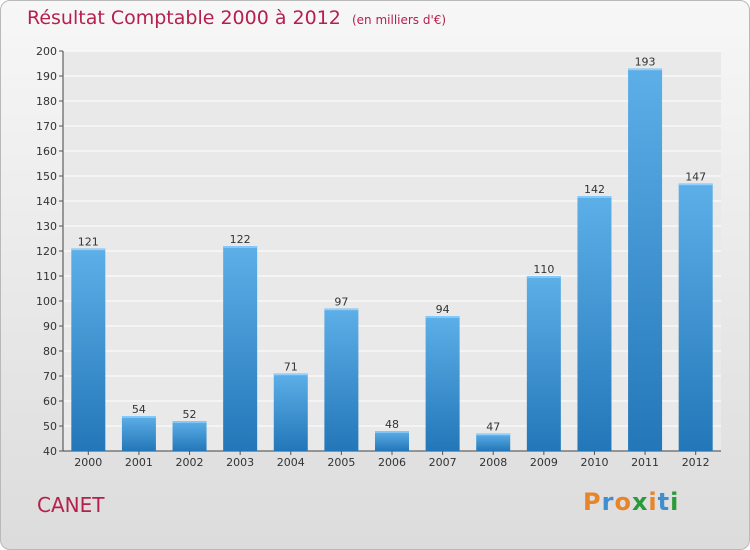 The image size is (750, 550). Describe the element at coordinates (291, 367) in the screenshot. I see `data-label: 71` at that location.